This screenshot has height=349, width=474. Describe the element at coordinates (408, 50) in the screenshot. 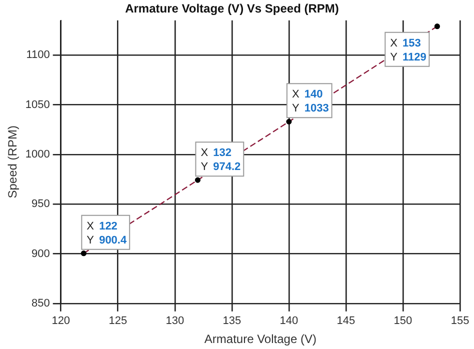

I see `annotation: X 153 Y 1129` at that location.